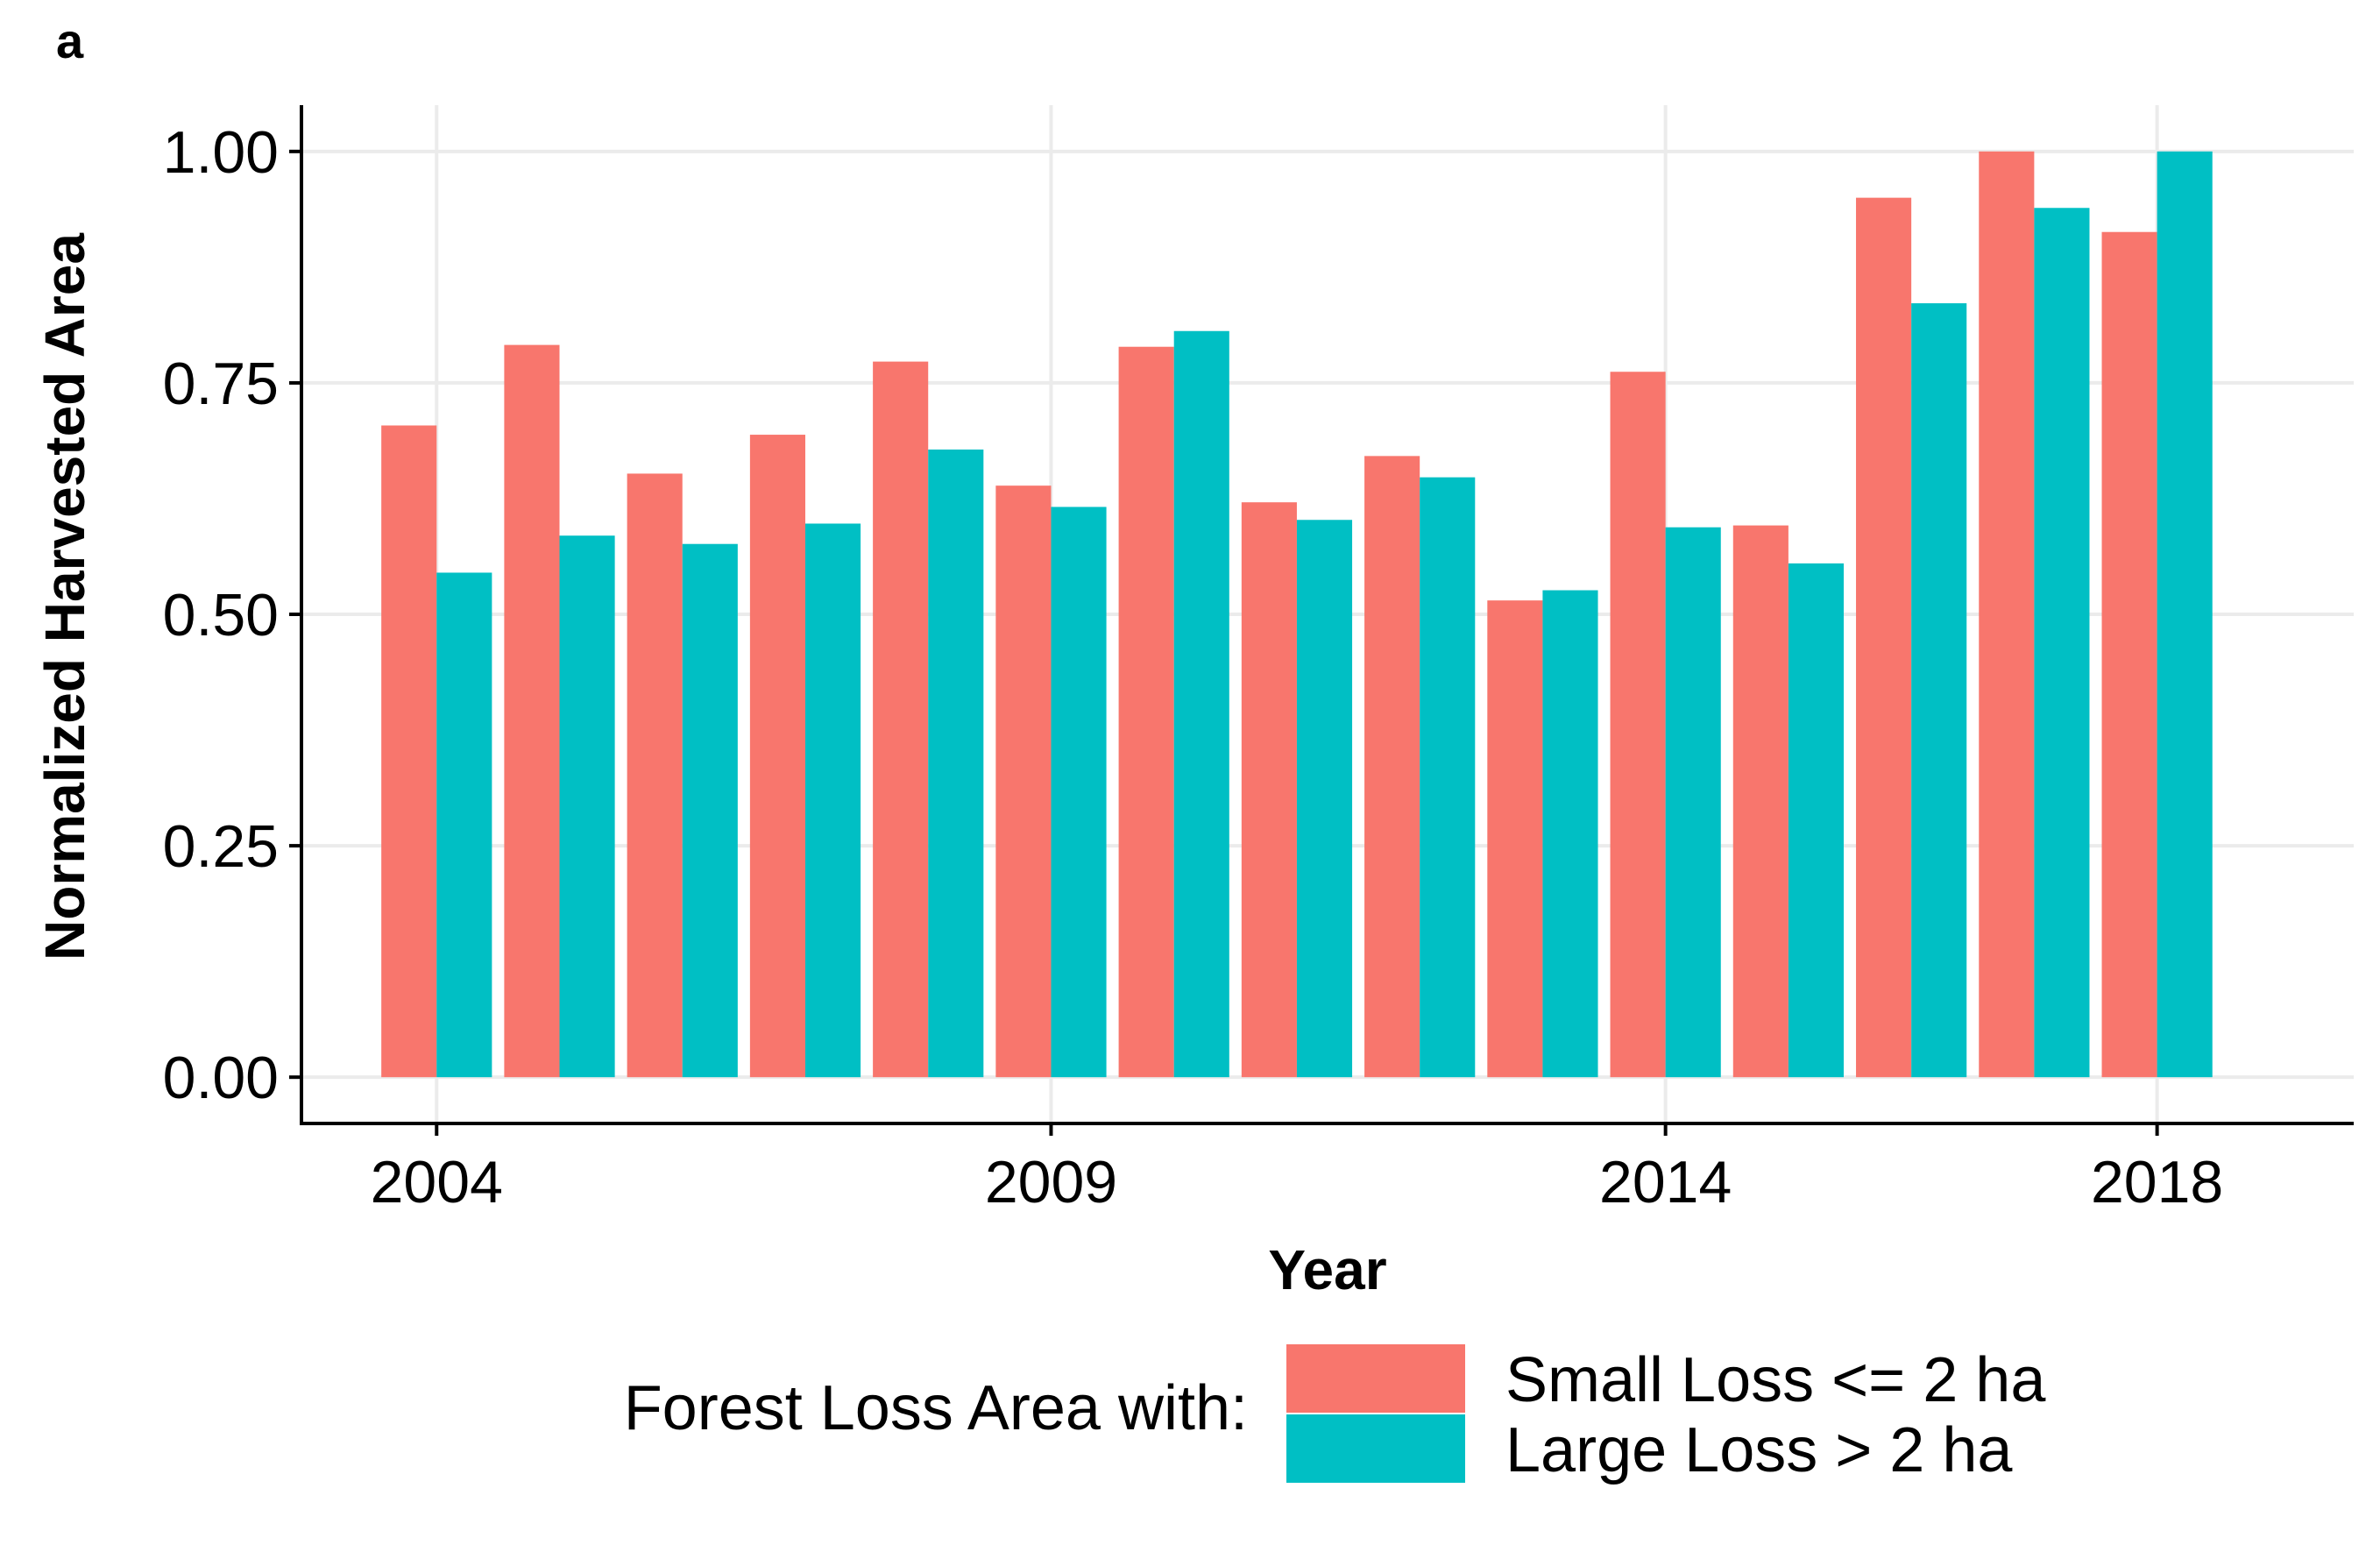 This screenshot has width=2380, height=1552. Describe the element at coordinates (2007, 614) in the screenshot. I see `bar-small-loss-2017` at that location.